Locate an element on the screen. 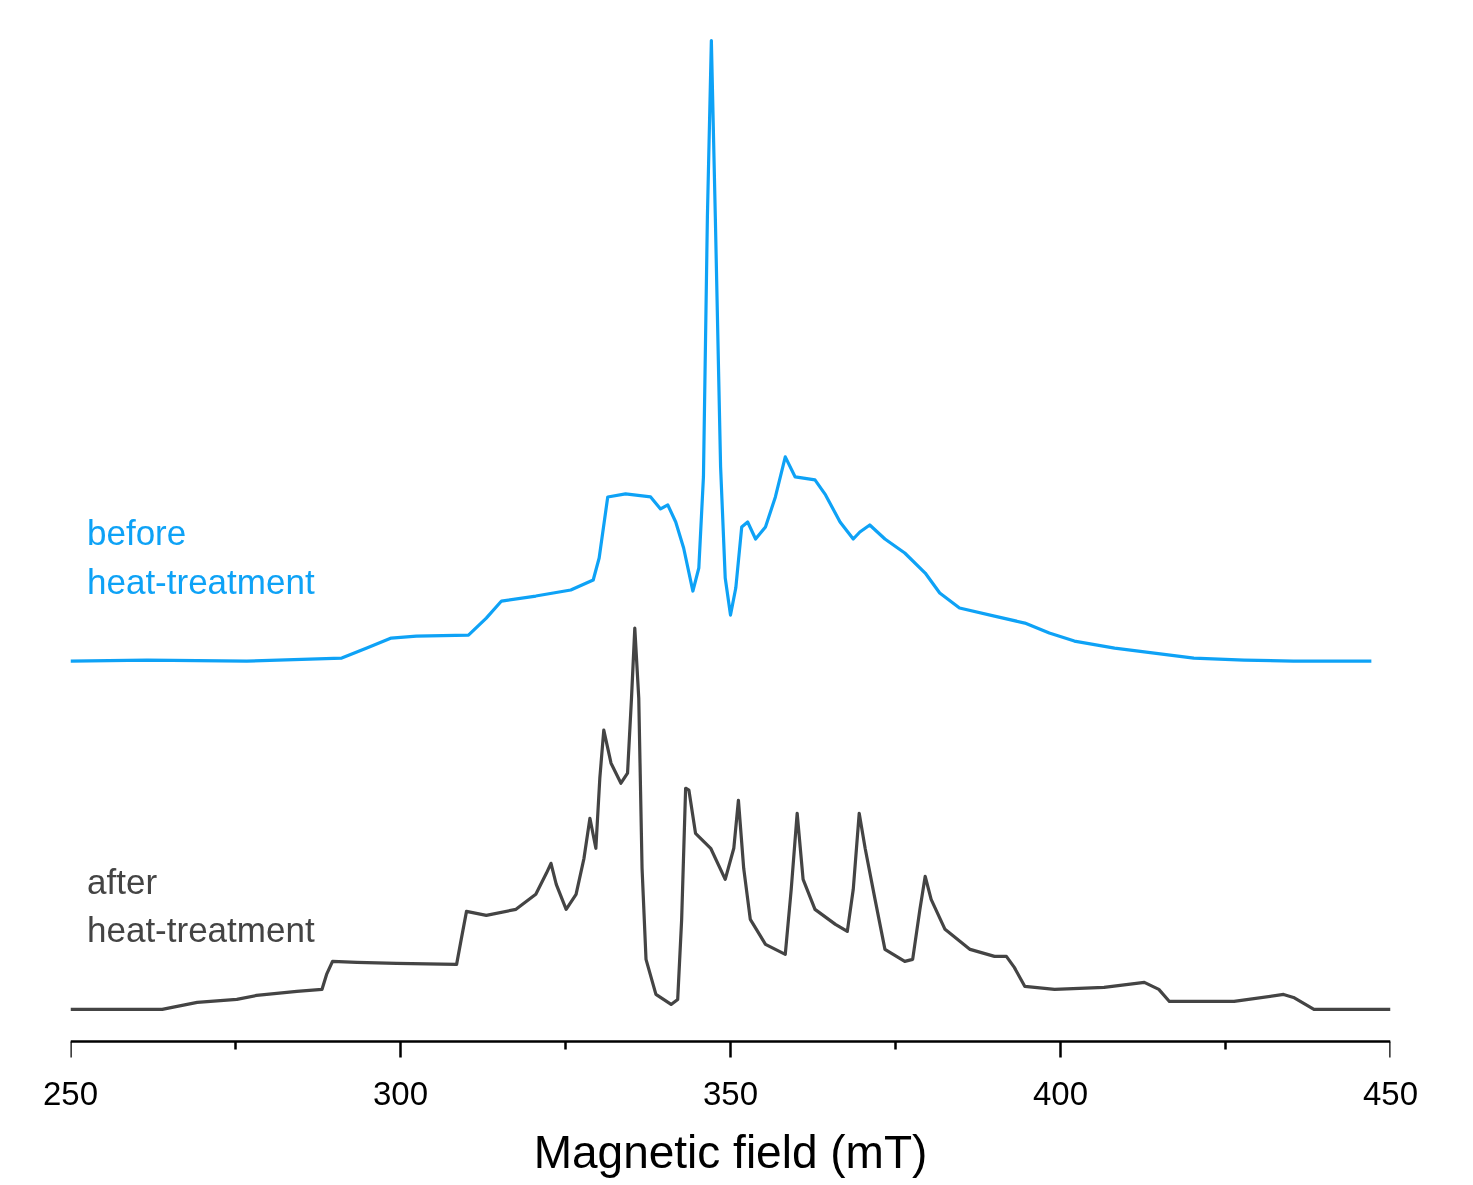  x-tick-label: 400 is located at coordinates (1060, 1093).